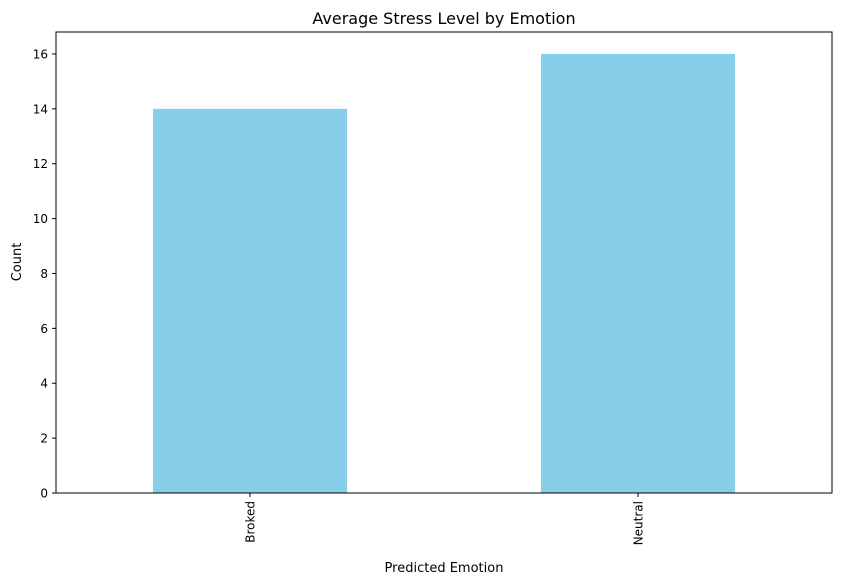  What do you see at coordinates (444, 568) in the screenshot?
I see `x-axis-label: Predicted Emotion` at bounding box center [444, 568].